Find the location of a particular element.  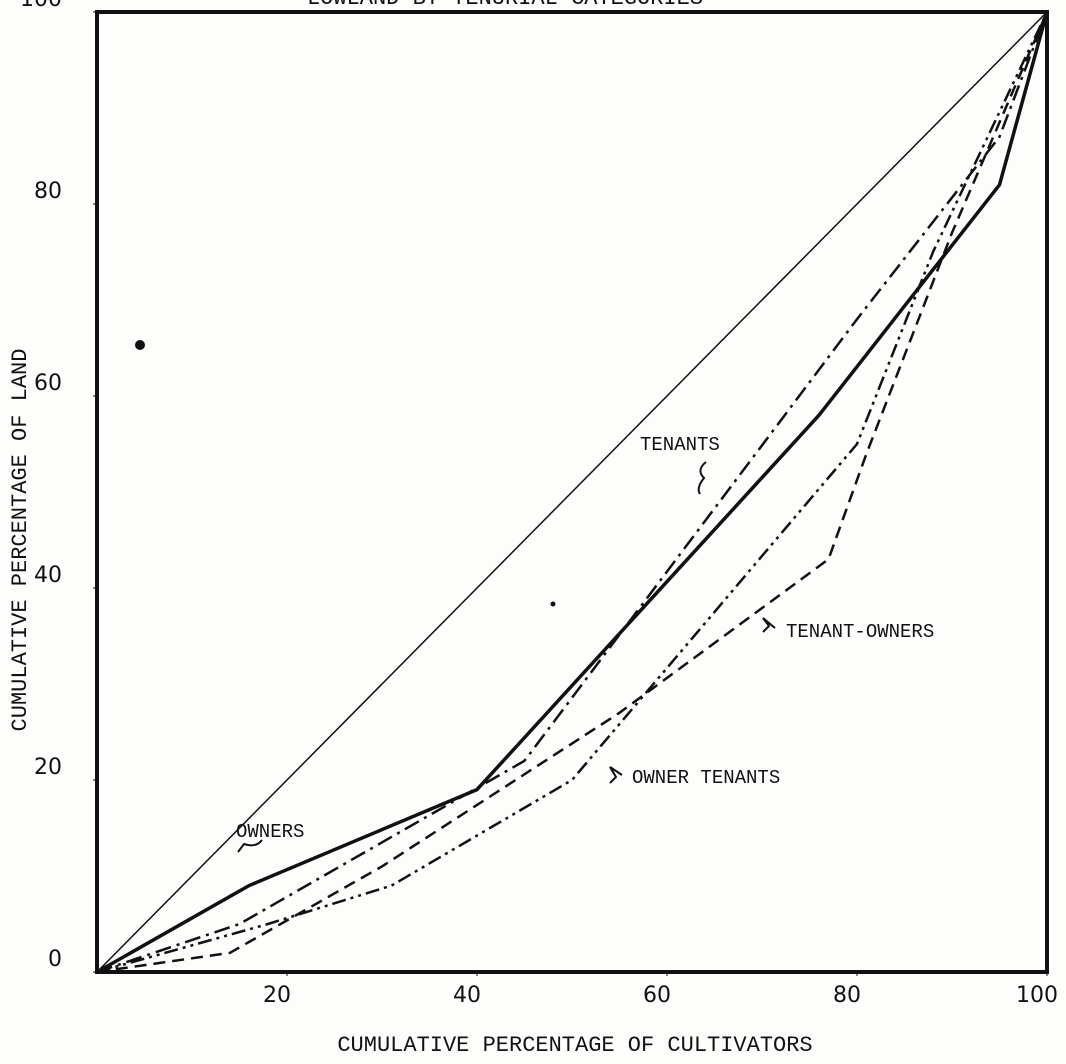

x-tick-label: 80 is located at coordinates (847, 995).